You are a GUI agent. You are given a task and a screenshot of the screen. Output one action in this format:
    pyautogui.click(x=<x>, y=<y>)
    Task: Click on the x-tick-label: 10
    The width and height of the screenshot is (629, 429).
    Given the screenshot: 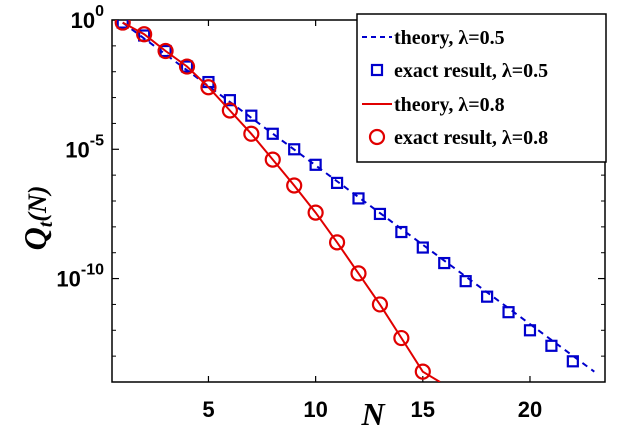 What is the action you would take?
    pyautogui.click(x=315, y=409)
    